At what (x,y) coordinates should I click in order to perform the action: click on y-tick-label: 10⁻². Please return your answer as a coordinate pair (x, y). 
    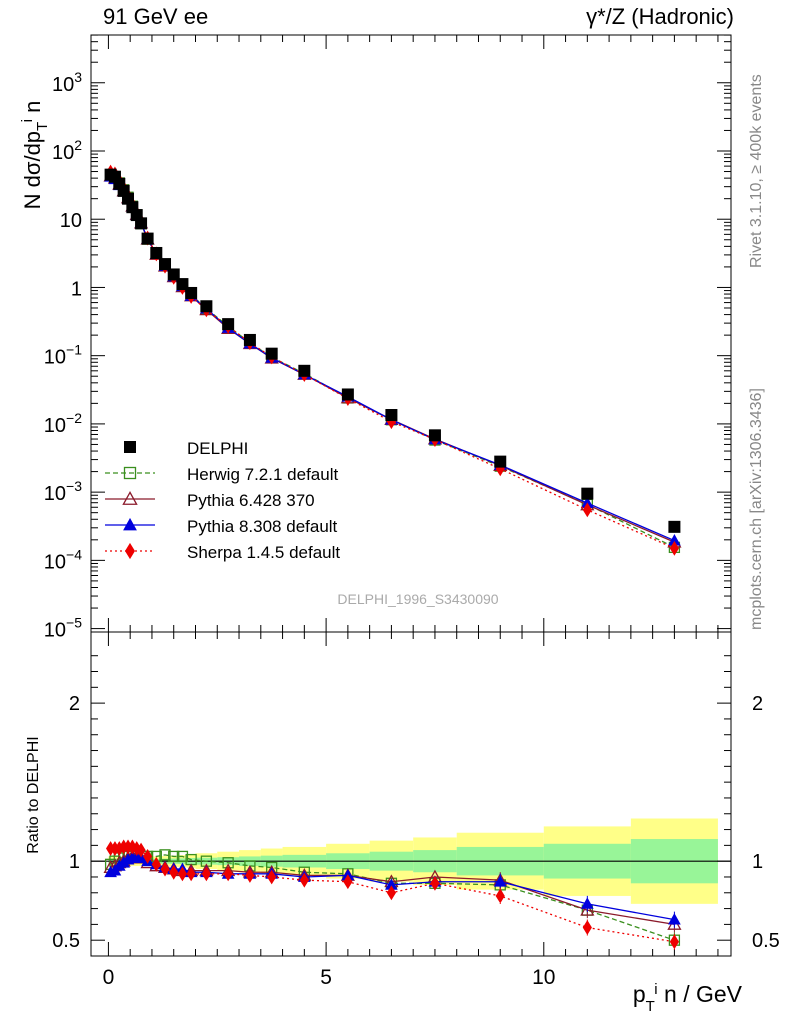
    Looking at the image, I should click on (63, 423).